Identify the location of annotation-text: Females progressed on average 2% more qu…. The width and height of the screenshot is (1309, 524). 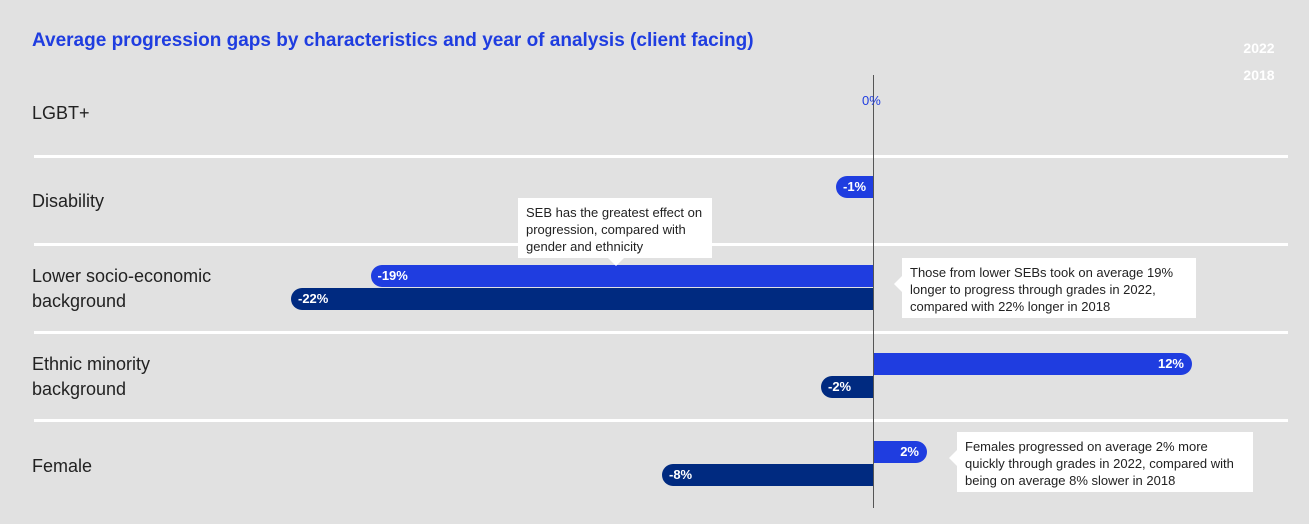
(1099, 463).